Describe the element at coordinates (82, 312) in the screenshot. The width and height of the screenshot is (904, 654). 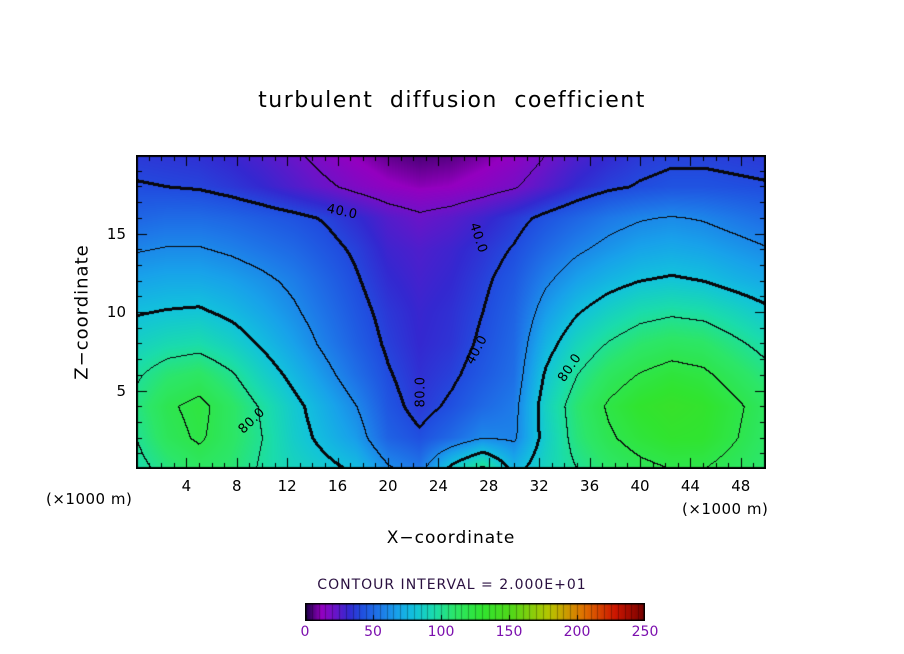
I see `y-axis-label: Z−coordinate` at that location.